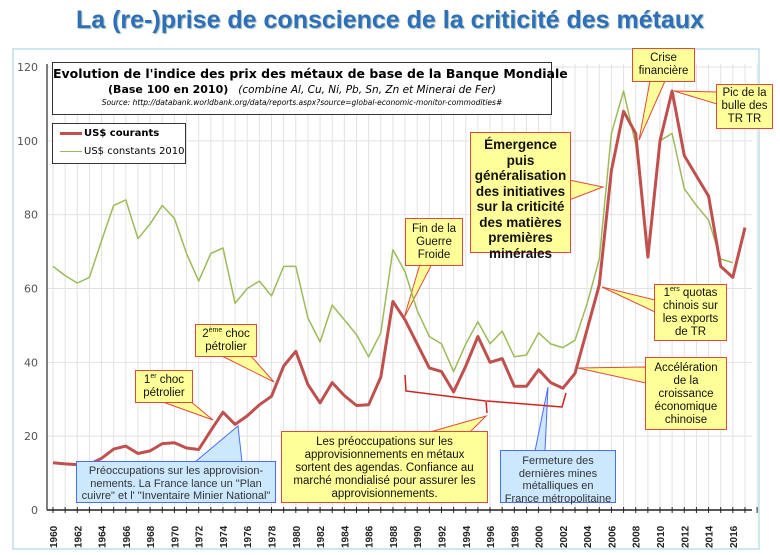 The width and height of the screenshot is (780, 555). Describe the element at coordinates (224, 536) in the screenshot. I see `x-tick-label: 1974` at that location.